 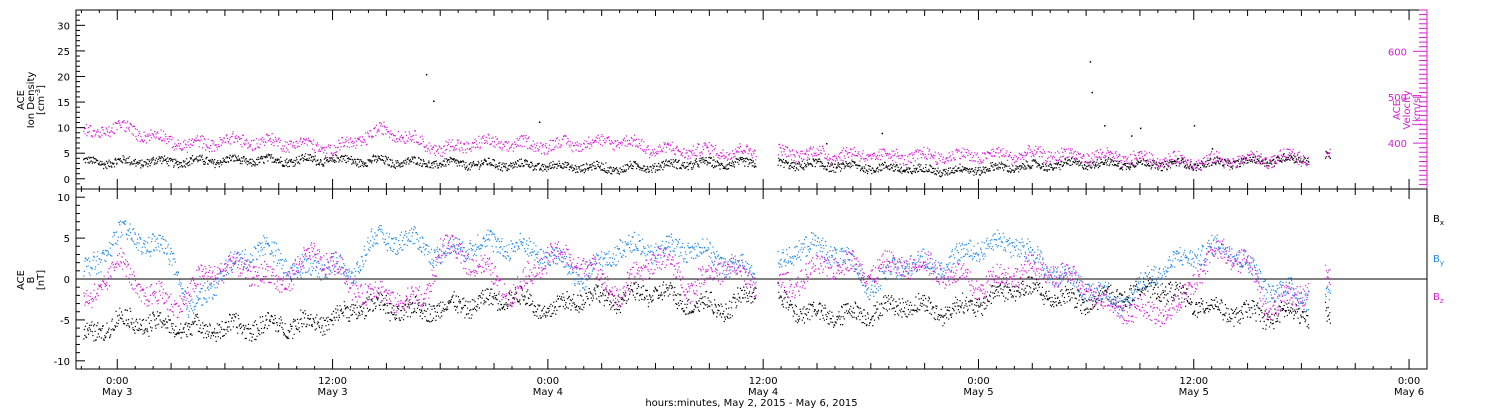 What do you see at coordinates (707, 309) in the screenshot?
I see `bx-series` at bounding box center [707, 309].